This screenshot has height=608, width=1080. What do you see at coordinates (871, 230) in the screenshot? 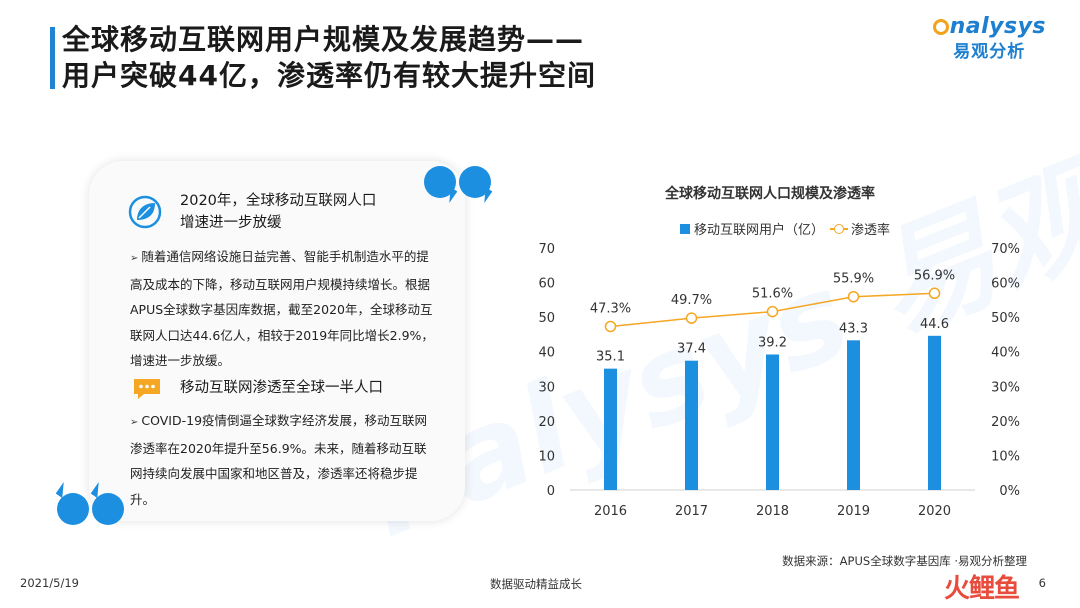
I see `legend-line-label: 渗透率` at bounding box center [871, 230].